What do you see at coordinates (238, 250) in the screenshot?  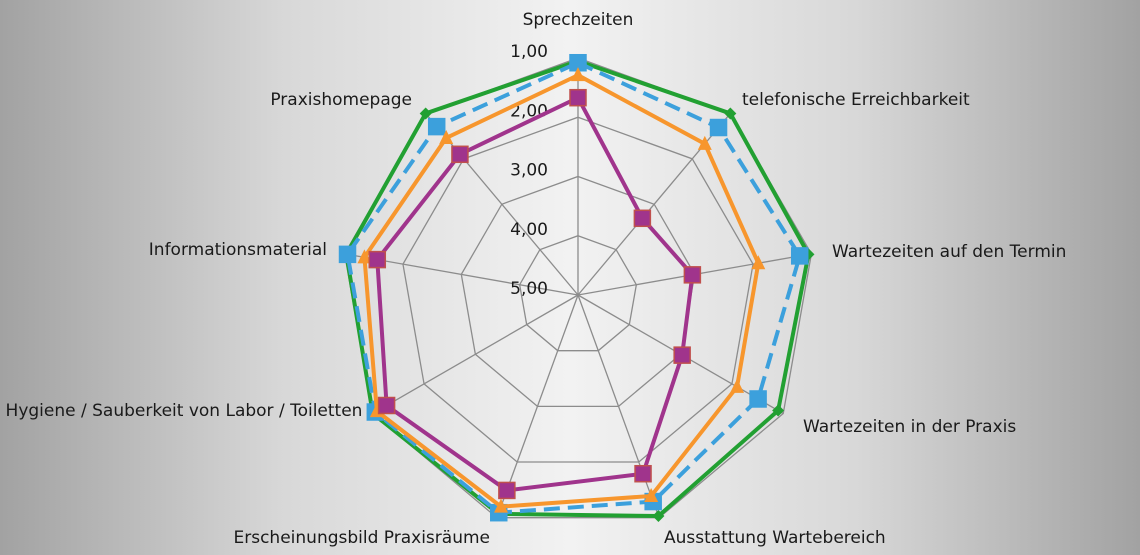 I see `category-label: Informationsmaterial` at bounding box center [238, 250].